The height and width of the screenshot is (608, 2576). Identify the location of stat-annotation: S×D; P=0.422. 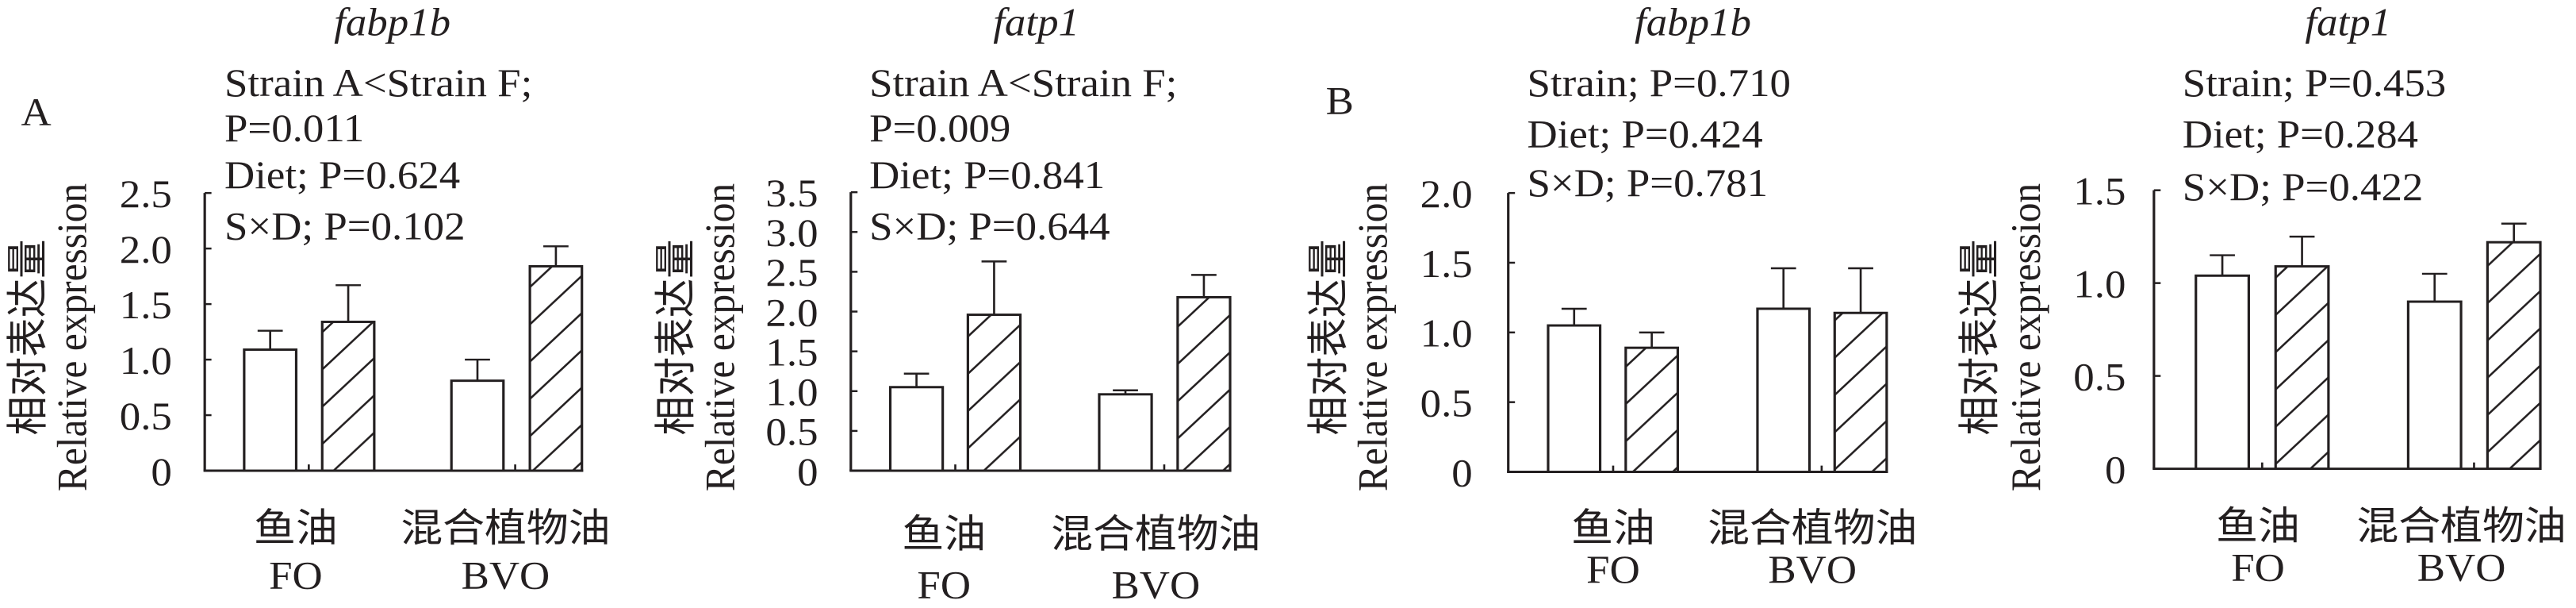
(2303, 188).